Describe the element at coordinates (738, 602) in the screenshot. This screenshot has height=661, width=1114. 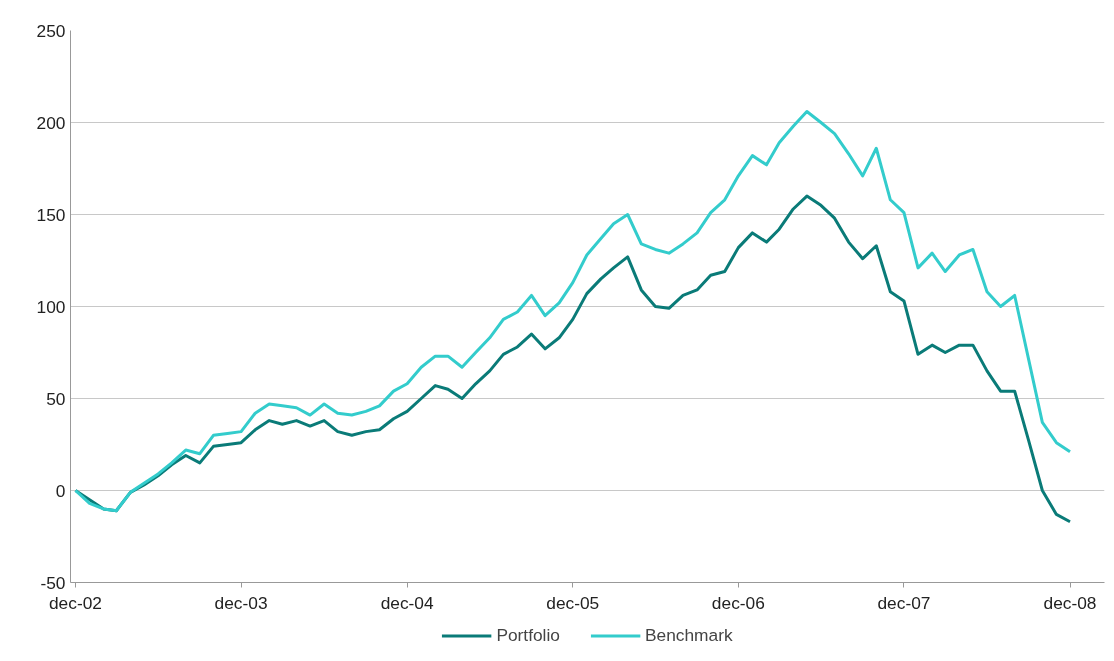
I see `x-tick-label: dec-06` at that location.